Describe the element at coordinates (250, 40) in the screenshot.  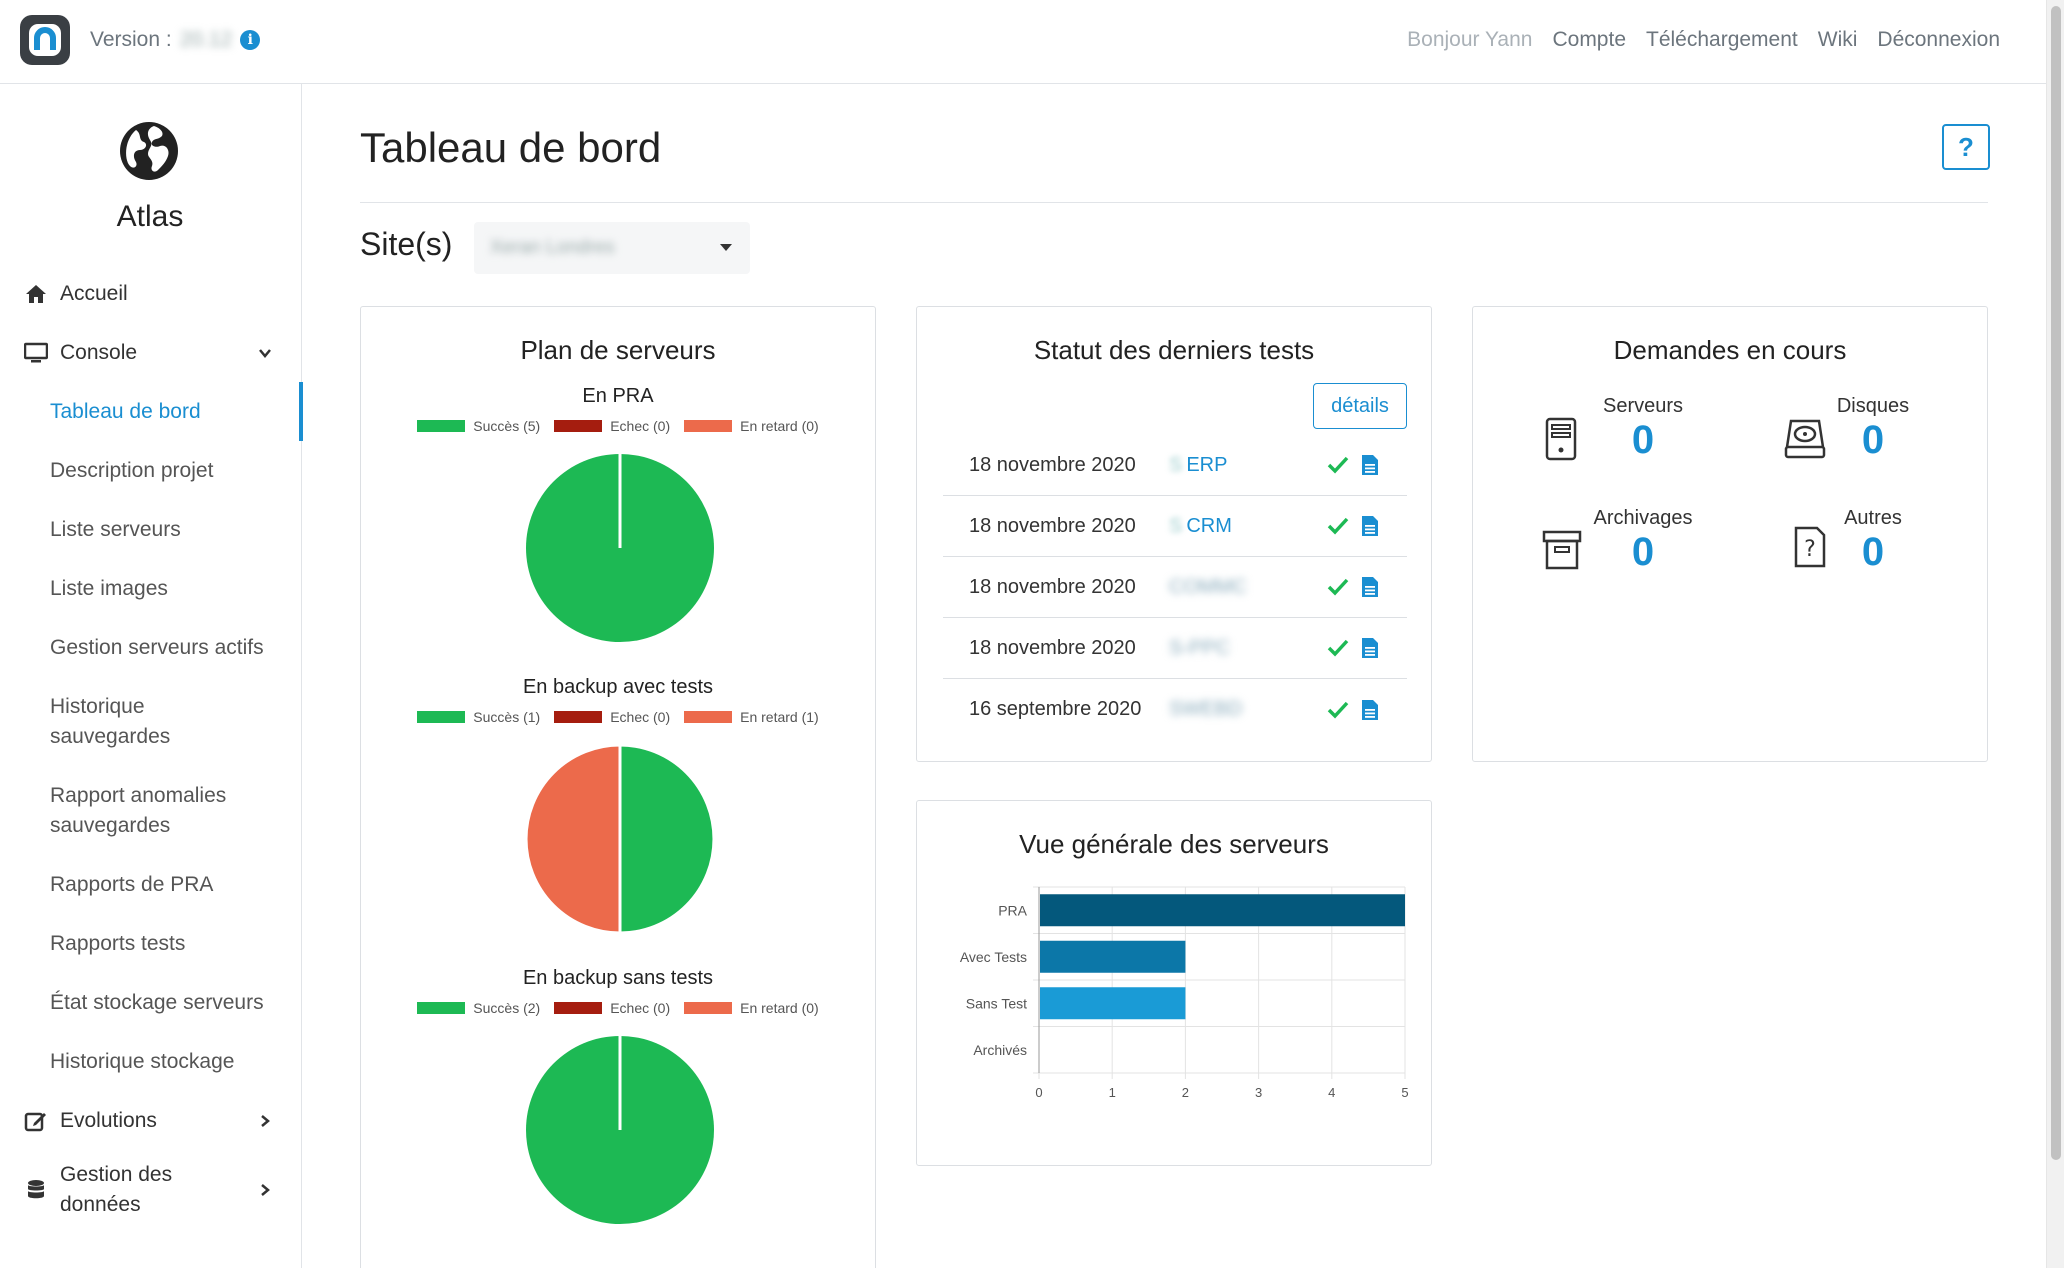
I see `info-icon: i` at that location.